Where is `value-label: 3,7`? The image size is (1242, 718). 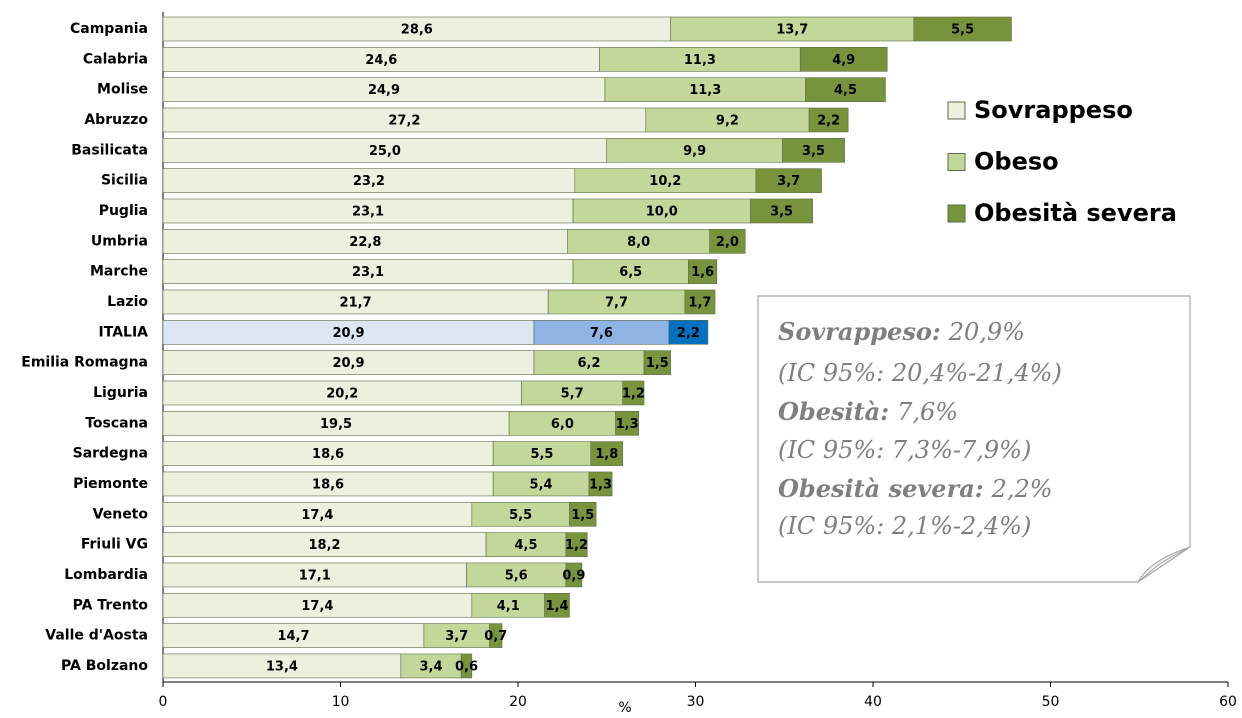
value-label: 3,7 is located at coordinates (456, 636).